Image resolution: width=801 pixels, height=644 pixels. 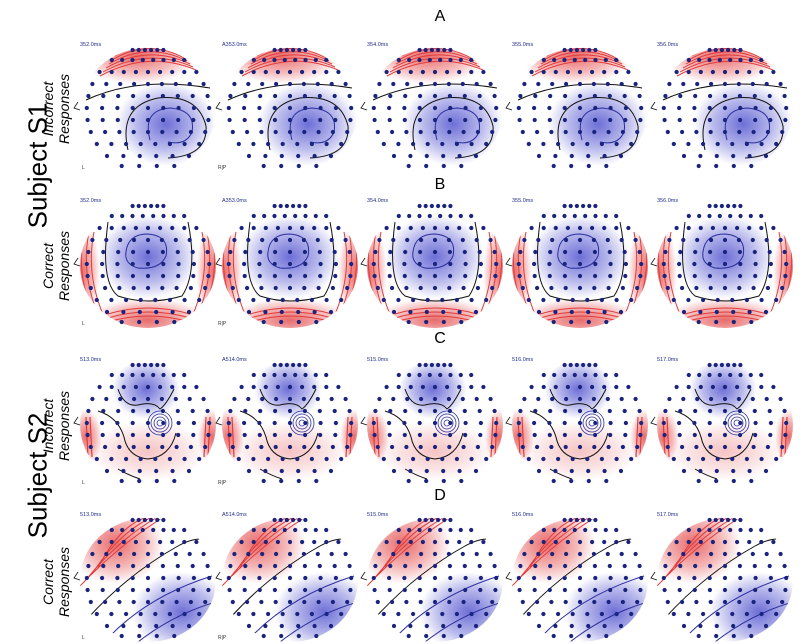 What do you see at coordinates (378, 45) in the screenshot?
I see `time-label: 354.0ms` at bounding box center [378, 45].